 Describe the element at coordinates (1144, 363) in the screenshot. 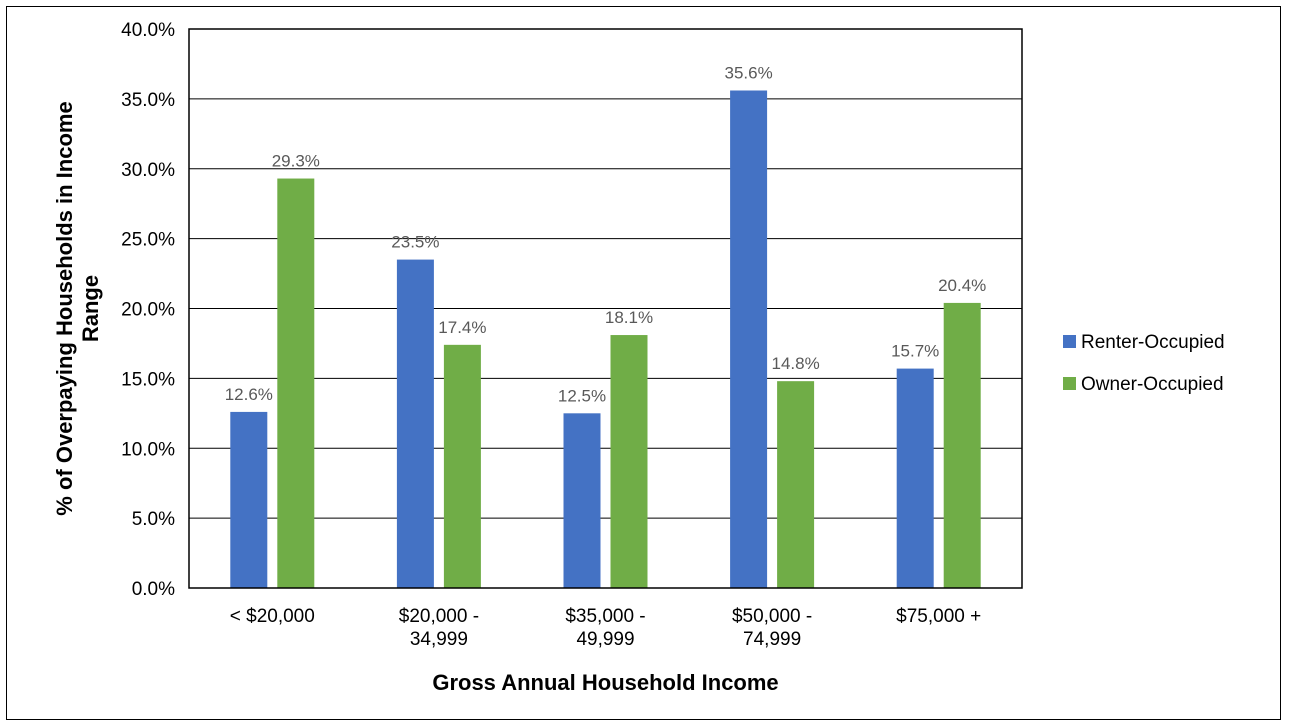

I see `legend: Renter-Occupied Owner-Occupied` at that location.